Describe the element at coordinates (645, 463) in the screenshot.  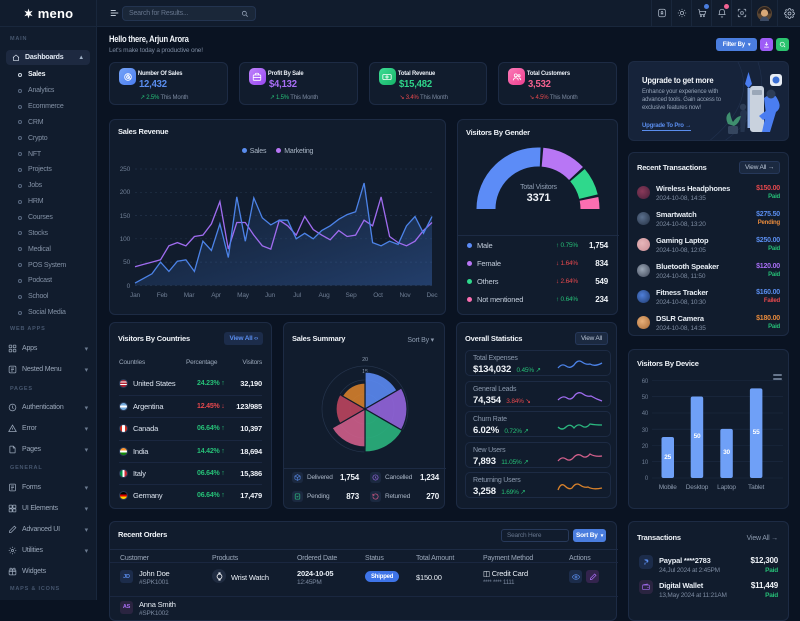
I see `svg-text: 10` at that location.